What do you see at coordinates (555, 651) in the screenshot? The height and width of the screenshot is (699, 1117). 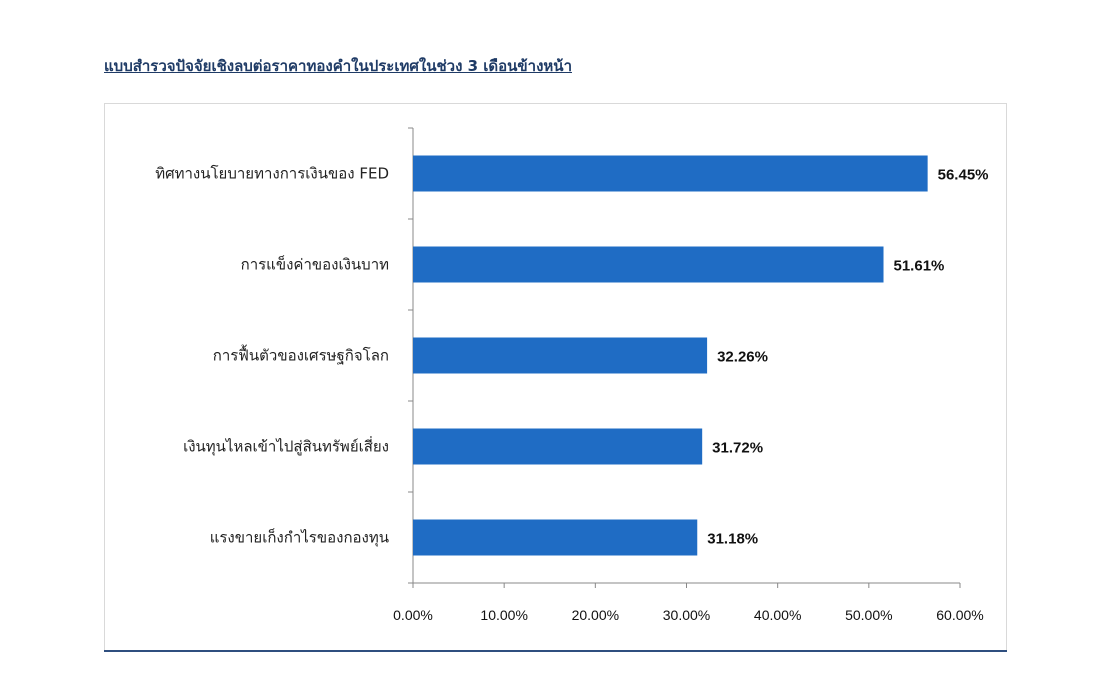 I see `bottom-divider` at bounding box center [555, 651].